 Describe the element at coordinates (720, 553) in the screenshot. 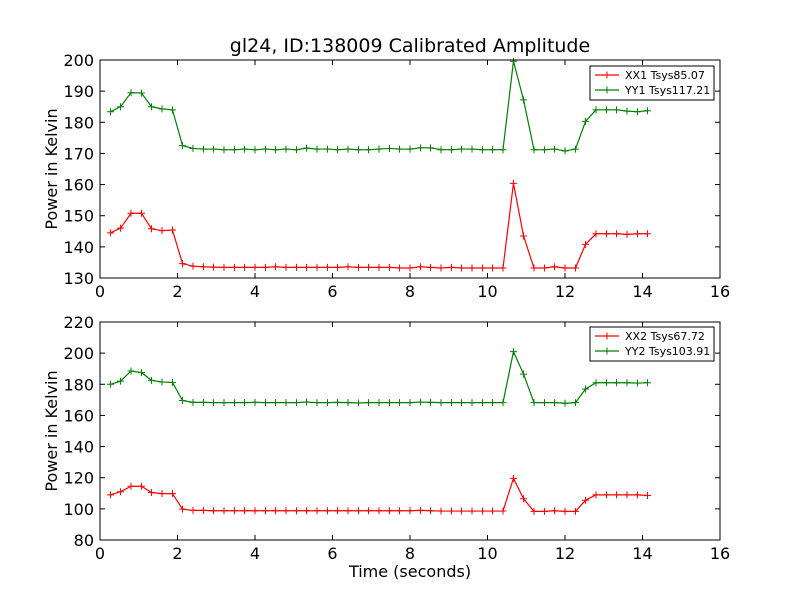

I see `x-tick-label: 16` at that location.